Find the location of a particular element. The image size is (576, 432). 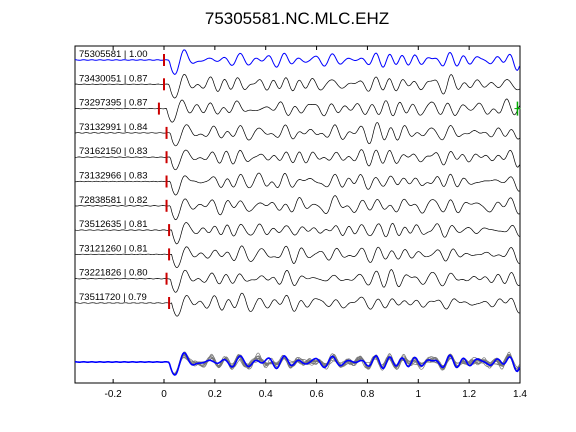

trace-label: 73162150 | 0.83 is located at coordinates (113, 151).